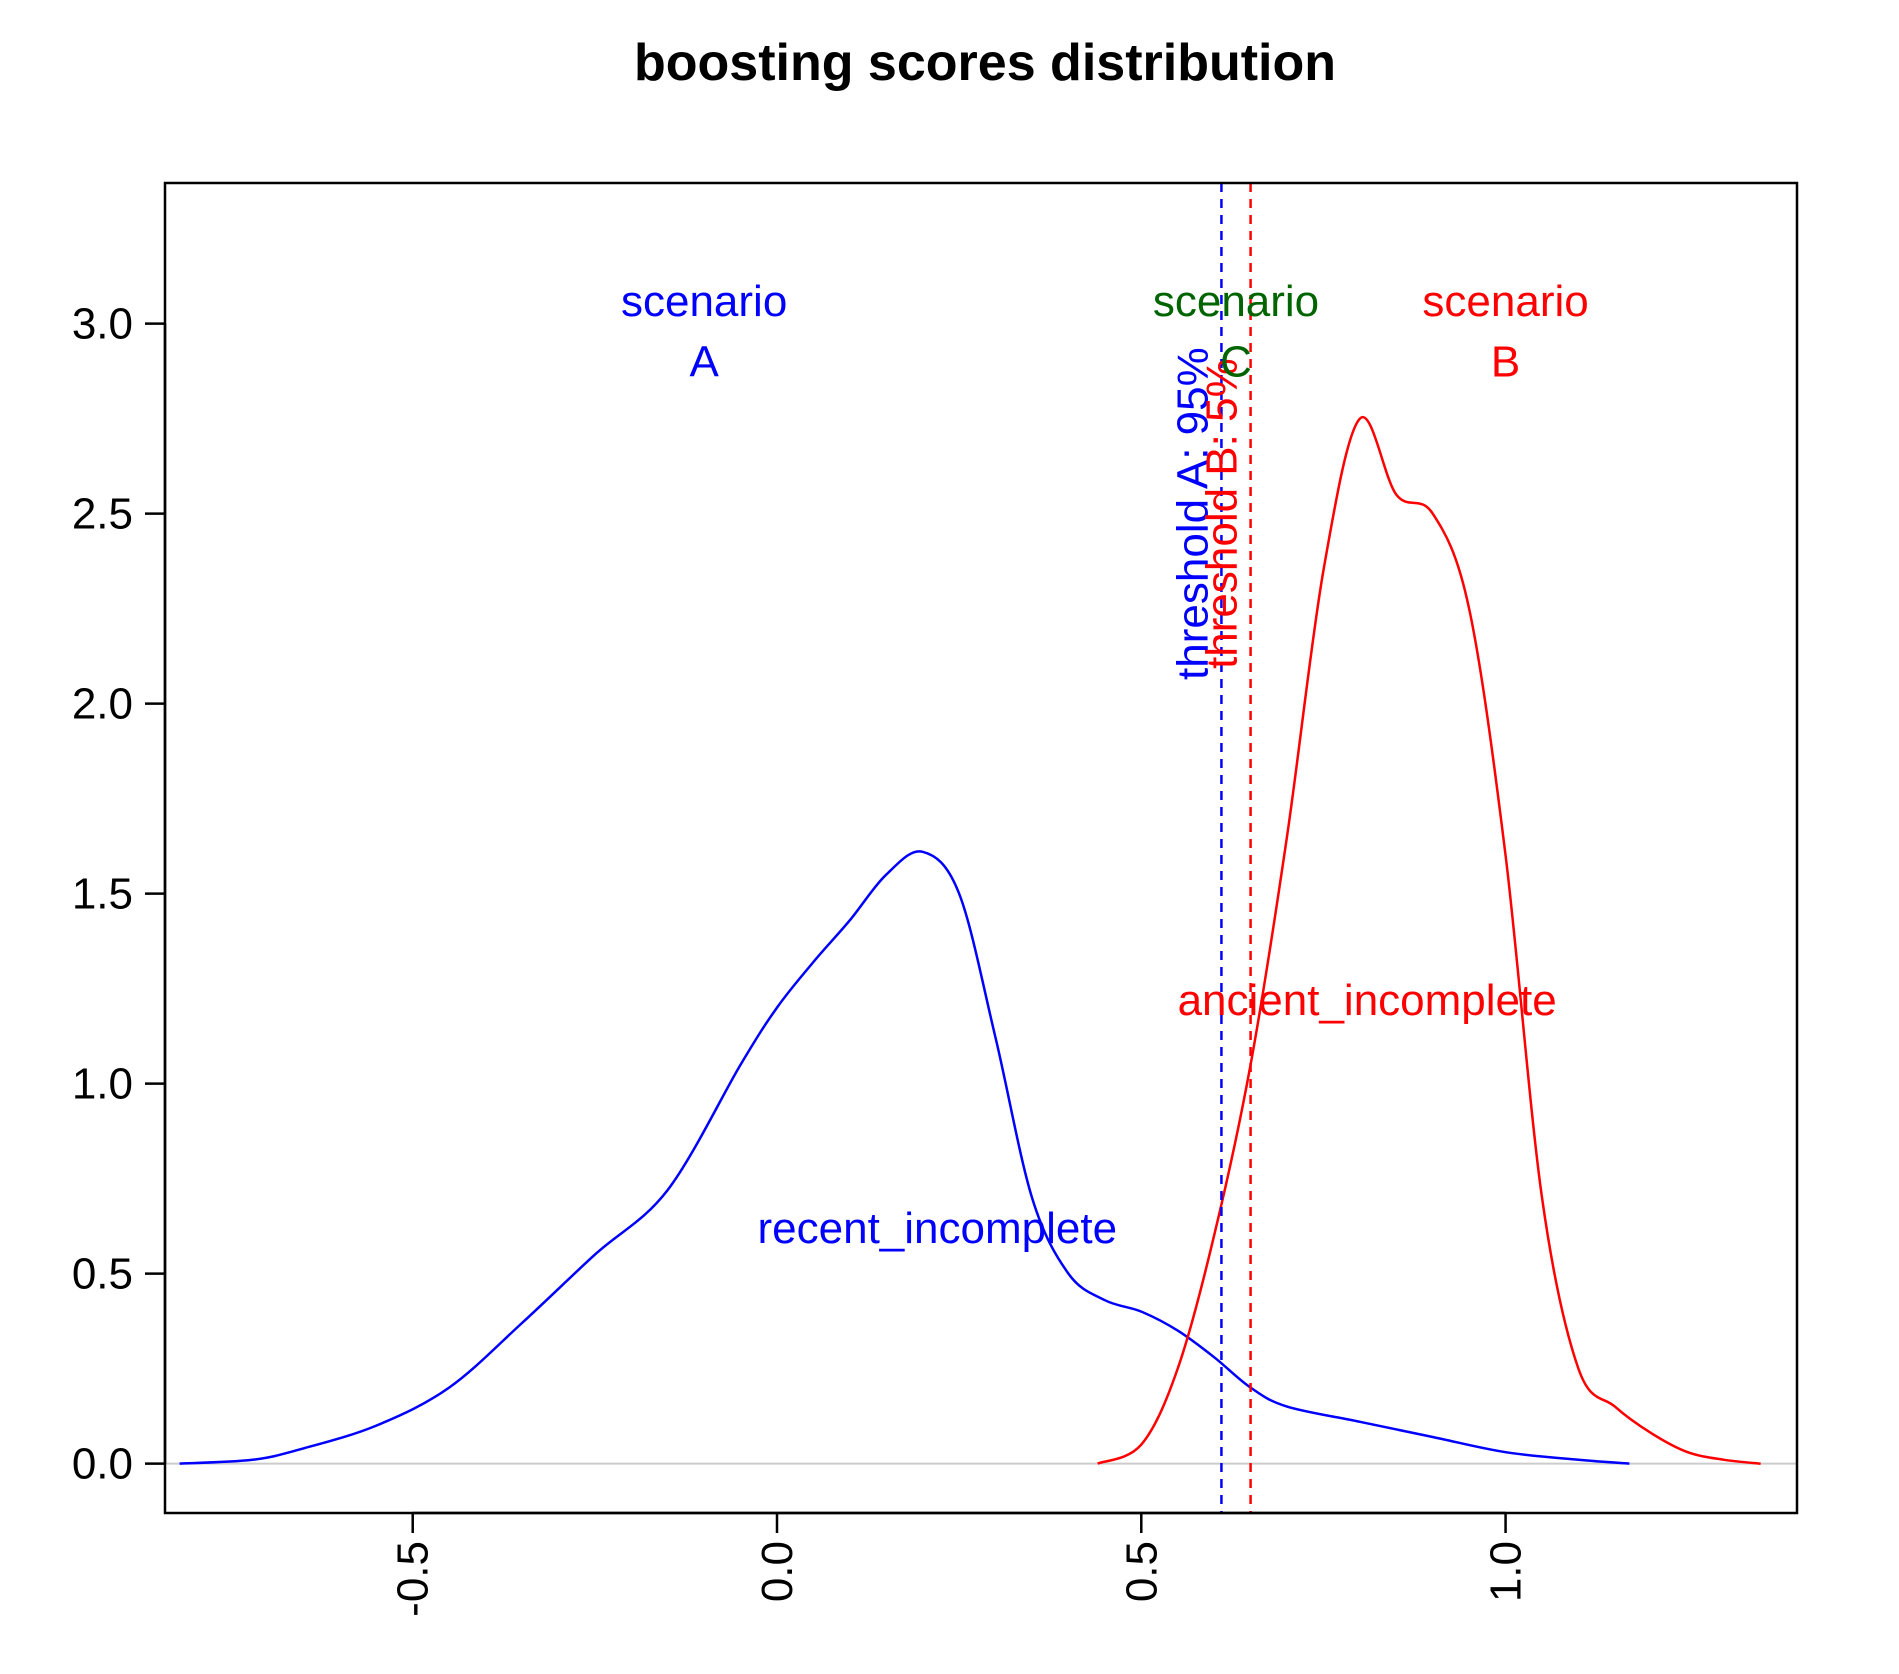 Image resolution: width=1899 pixels, height=1674 pixels. Describe the element at coordinates (1236, 362) in the screenshot. I see `annotation-3: C` at that location.